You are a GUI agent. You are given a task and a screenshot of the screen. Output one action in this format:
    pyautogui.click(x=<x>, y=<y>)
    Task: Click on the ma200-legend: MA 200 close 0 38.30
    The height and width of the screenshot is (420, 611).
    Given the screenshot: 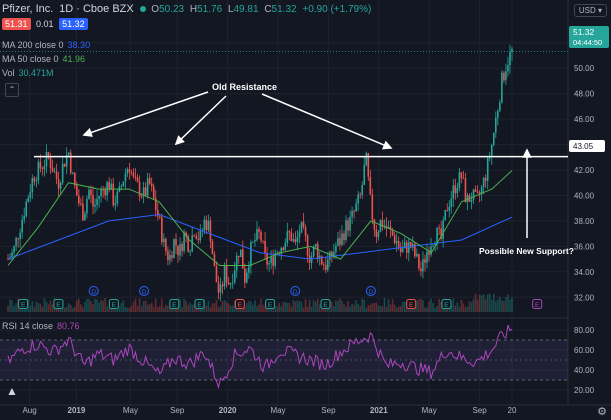 What is the action you would take?
    pyautogui.click(x=46, y=45)
    